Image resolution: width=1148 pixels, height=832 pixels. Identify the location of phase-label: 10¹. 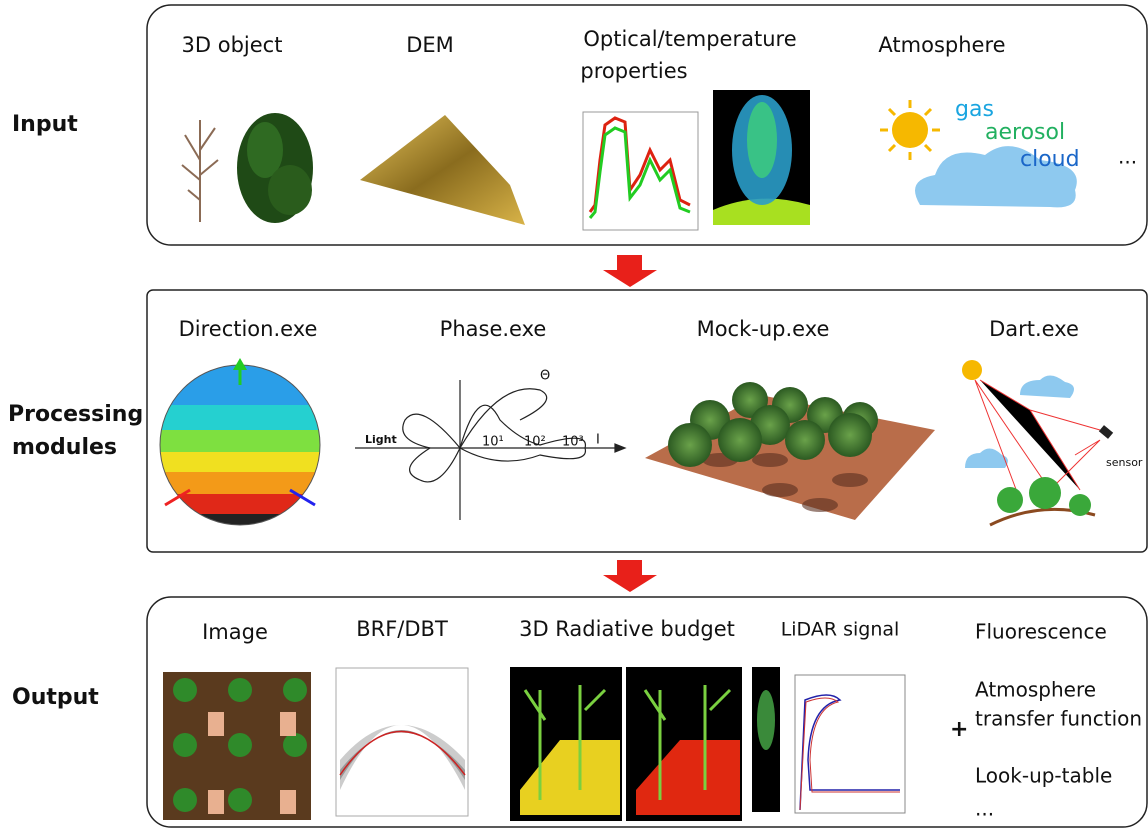
(493, 442).